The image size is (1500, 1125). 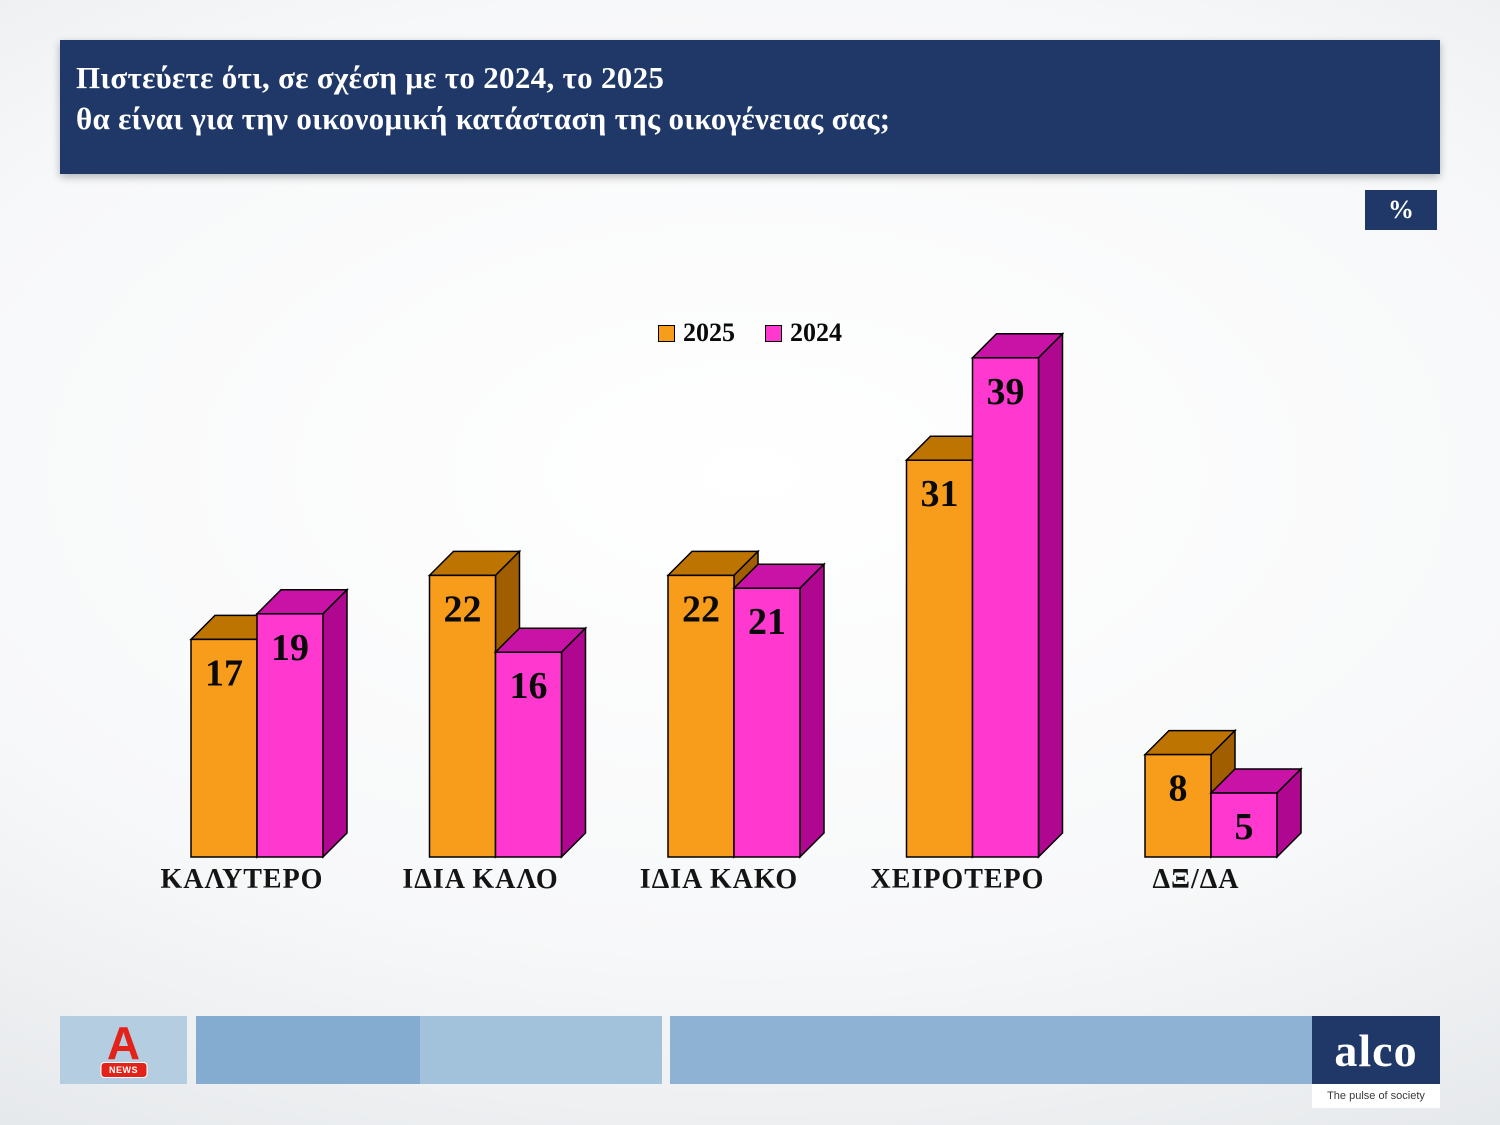 What do you see at coordinates (480, 879) in the screenshot?
I see `svg-text: ΙΔΙΑ ΚΑΛΟ` at bounding box center [480, 879].